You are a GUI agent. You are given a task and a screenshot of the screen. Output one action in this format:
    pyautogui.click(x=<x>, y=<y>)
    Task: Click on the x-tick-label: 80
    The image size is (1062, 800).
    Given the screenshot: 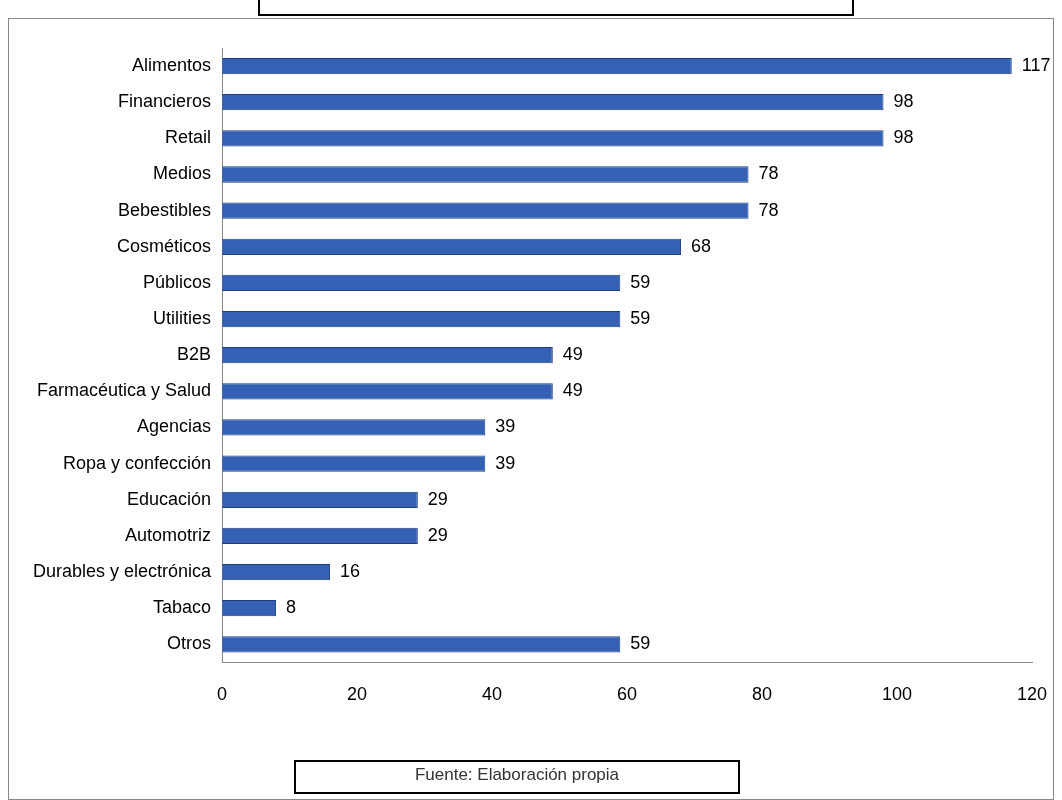 What is the action you would take?
    pyautogui.click(x=762, y=694)
    